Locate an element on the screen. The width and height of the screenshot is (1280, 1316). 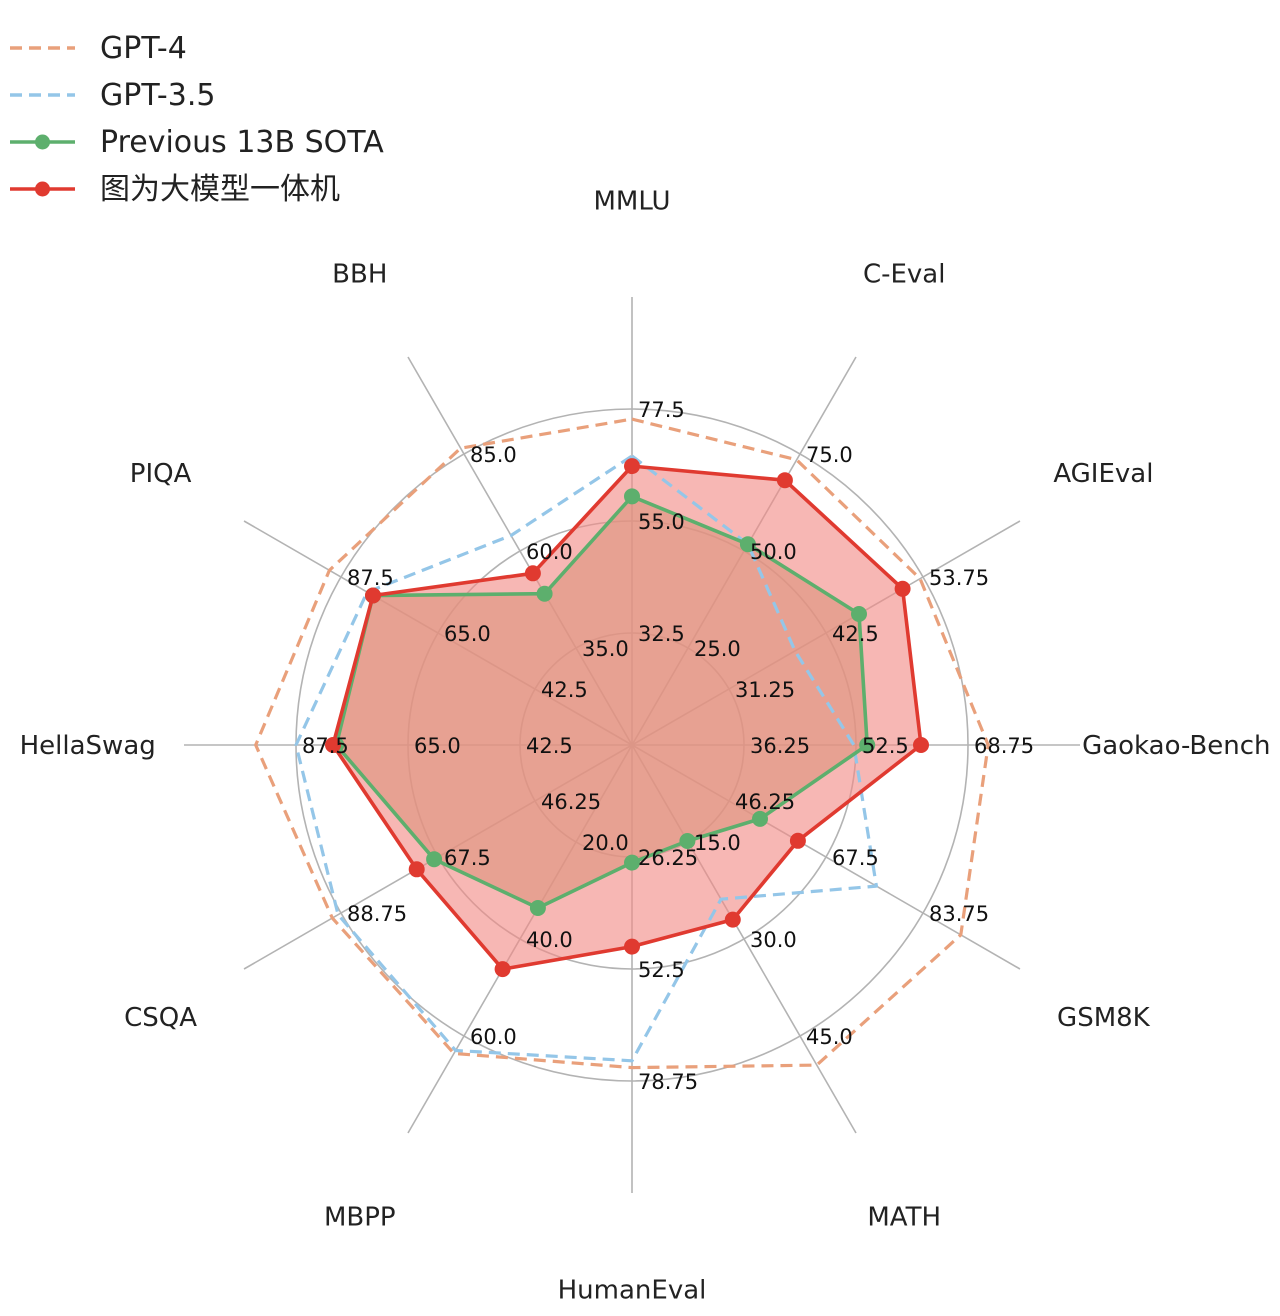
tick-label-3-0: 36.25 is located at coordinates (780, 746).